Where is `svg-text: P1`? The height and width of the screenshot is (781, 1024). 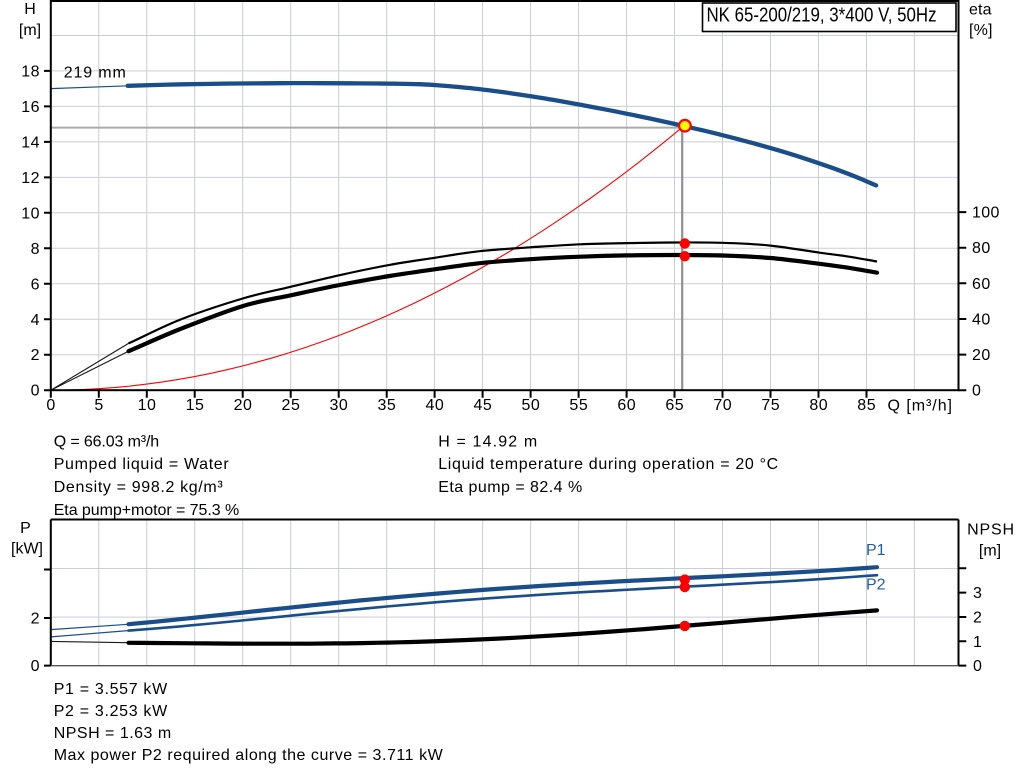
svg-text: P1 is located at coordinates (876, 550).